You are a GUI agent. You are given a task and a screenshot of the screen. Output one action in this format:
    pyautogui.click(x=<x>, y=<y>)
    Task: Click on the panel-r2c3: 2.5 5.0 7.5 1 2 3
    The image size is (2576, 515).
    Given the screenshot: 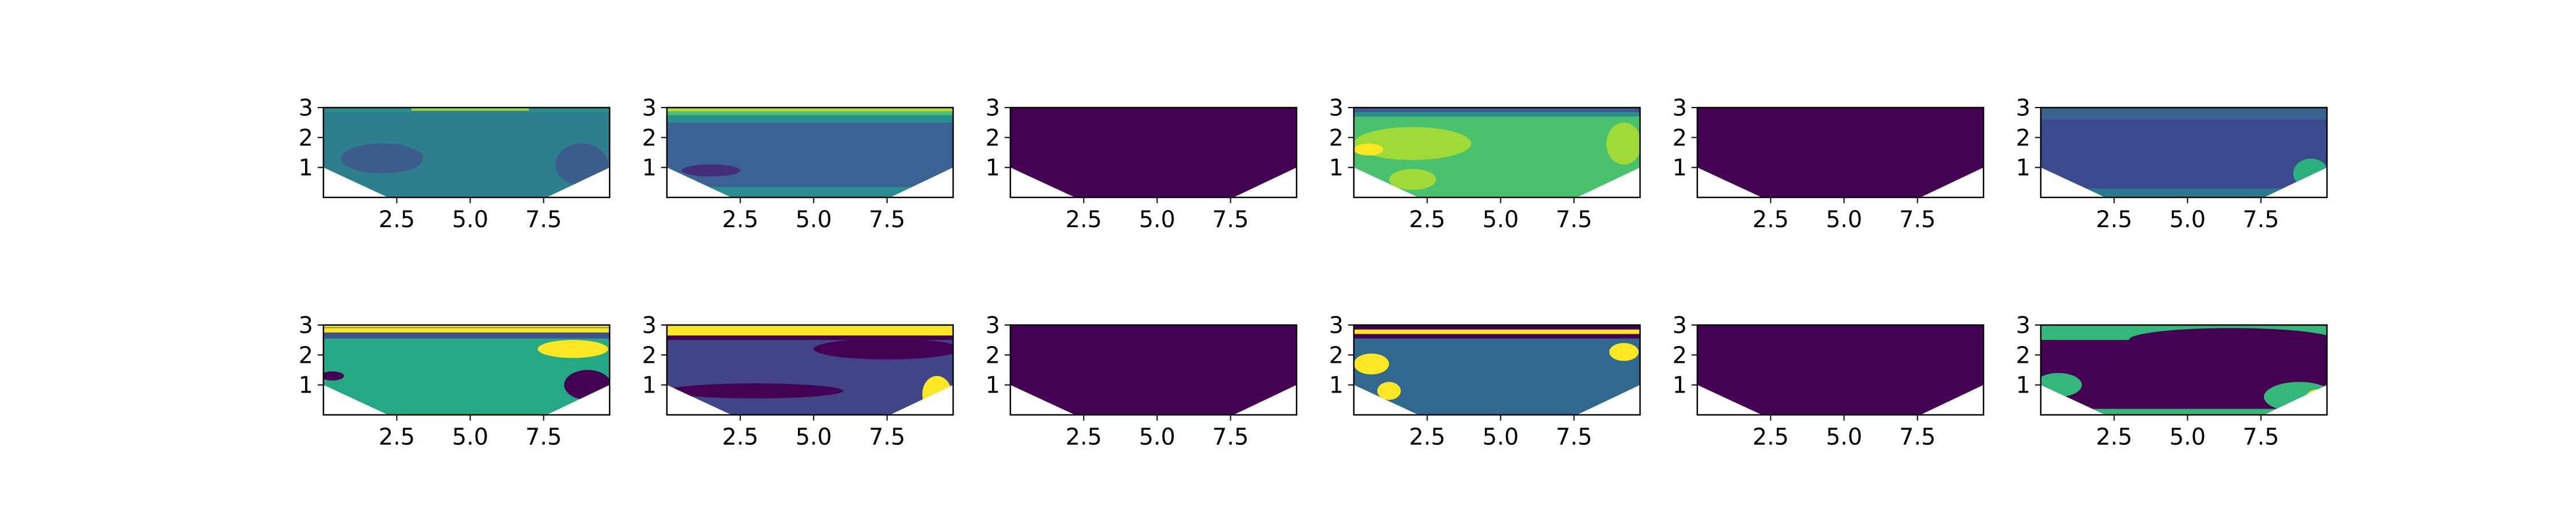 What is the action you would take?
    pyautogui.click(x=1142, y=381)
    